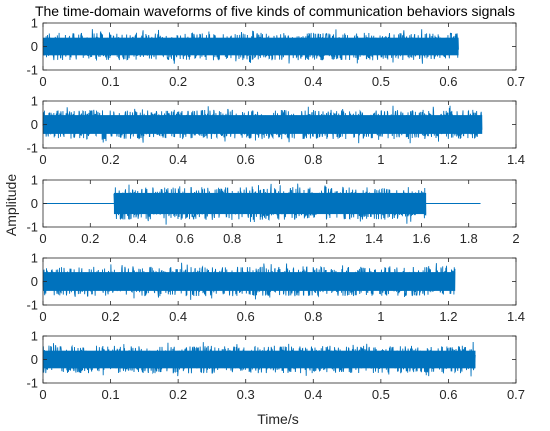 This screenshot has width=550, height=431. I want to click on x-tick-label: 1.8, so click(469, 238).